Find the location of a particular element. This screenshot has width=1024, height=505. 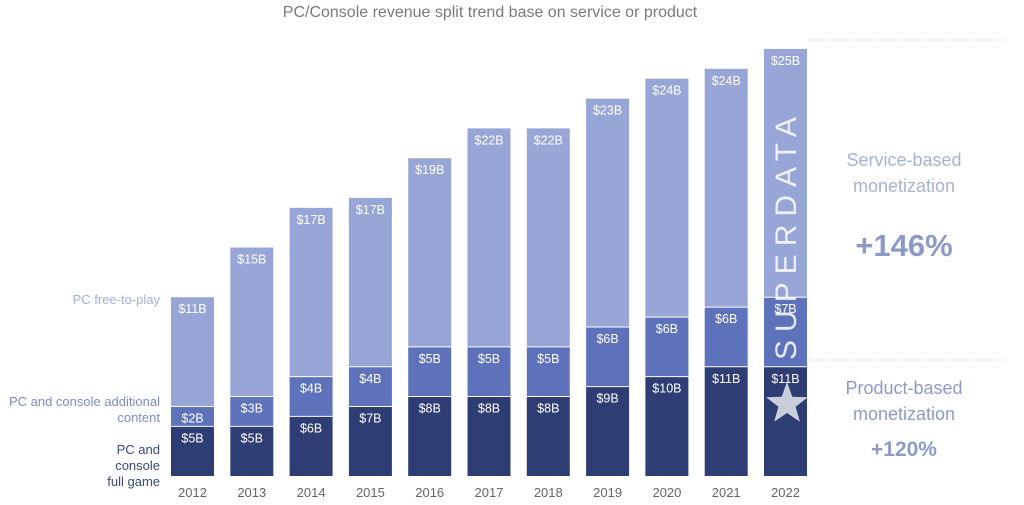

bar-label-2012-series-2: $11B is located at coordinates (192, 309).